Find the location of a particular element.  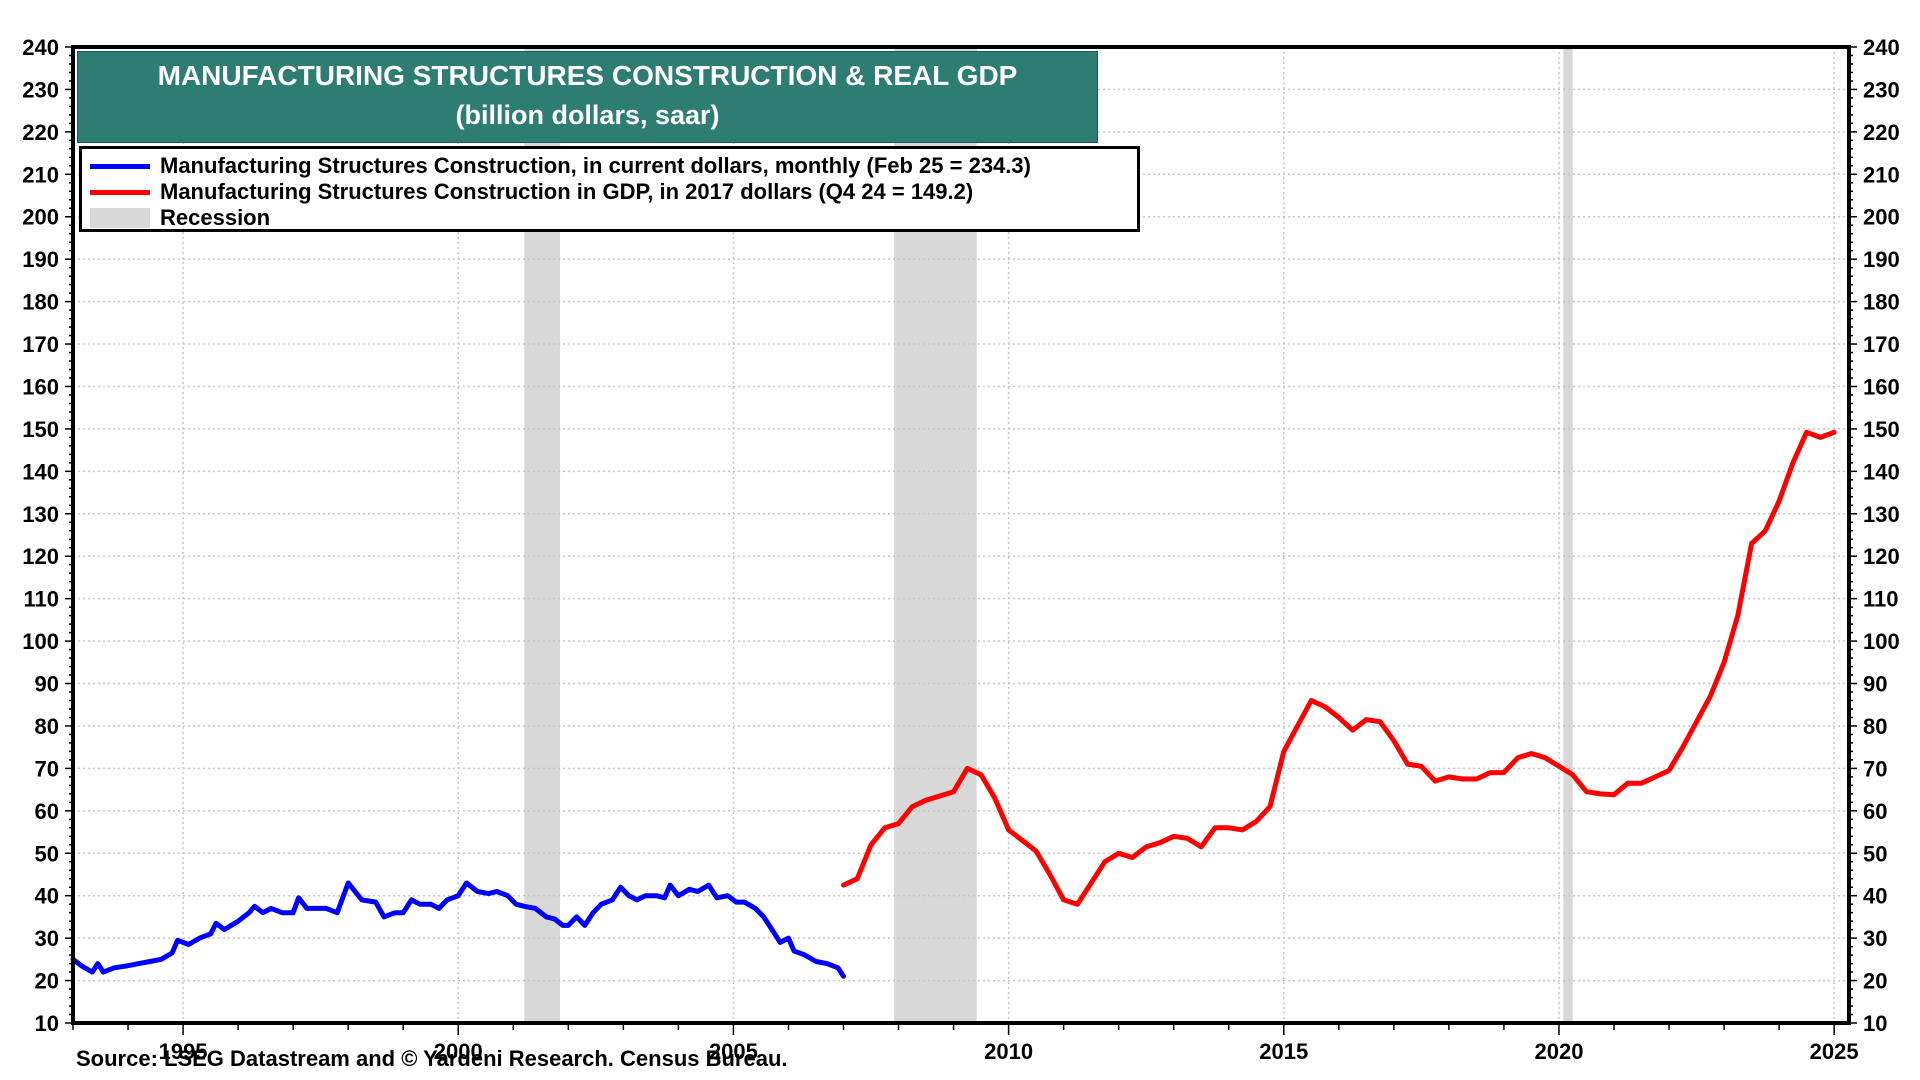

y-tick-label-left: 230 is located at coordinates (40, 89).